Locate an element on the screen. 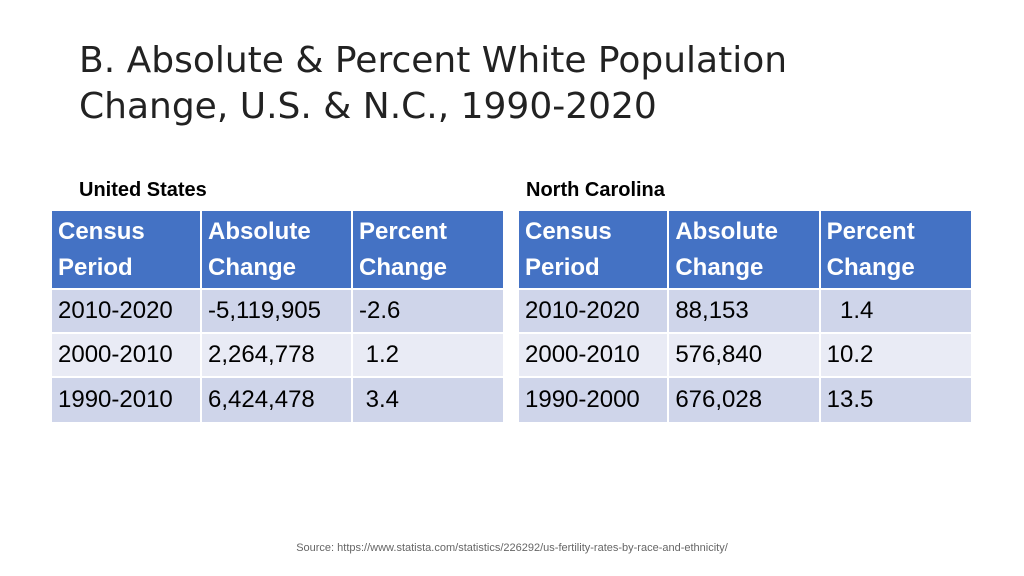 The image size is (1024, 576). cell-absolute-change: 576,840 is located at coordinates (745, 356).